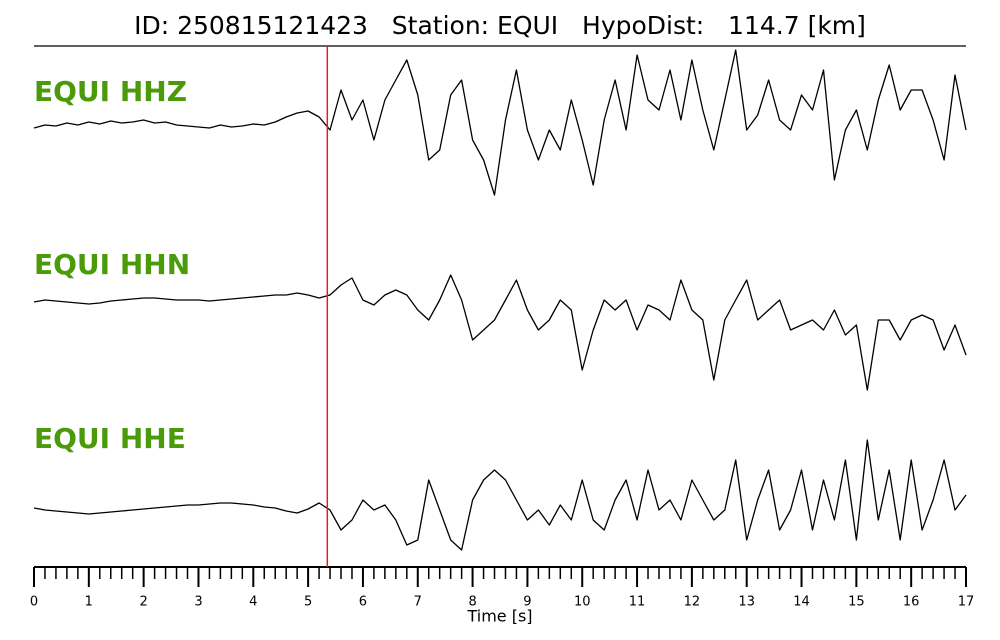 This screenshot has height=640, width=1000. I want to click on x-tick-label: 5, so click(308, 602).